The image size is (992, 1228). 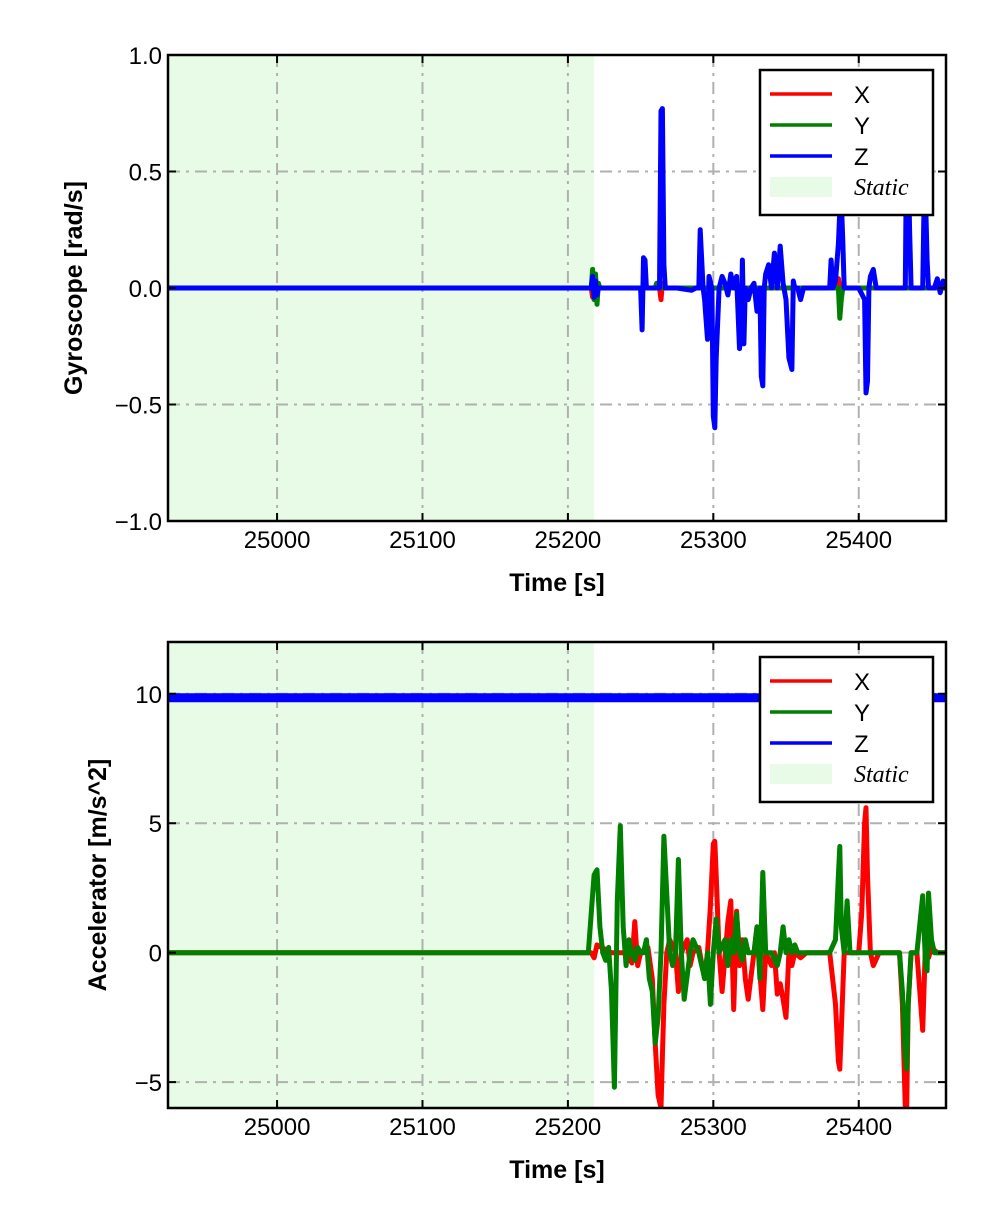 What do you see at coordinates (148, 695) in the screenshot?
I see `y-tick-label: 10` at bounding box center [148, 695].